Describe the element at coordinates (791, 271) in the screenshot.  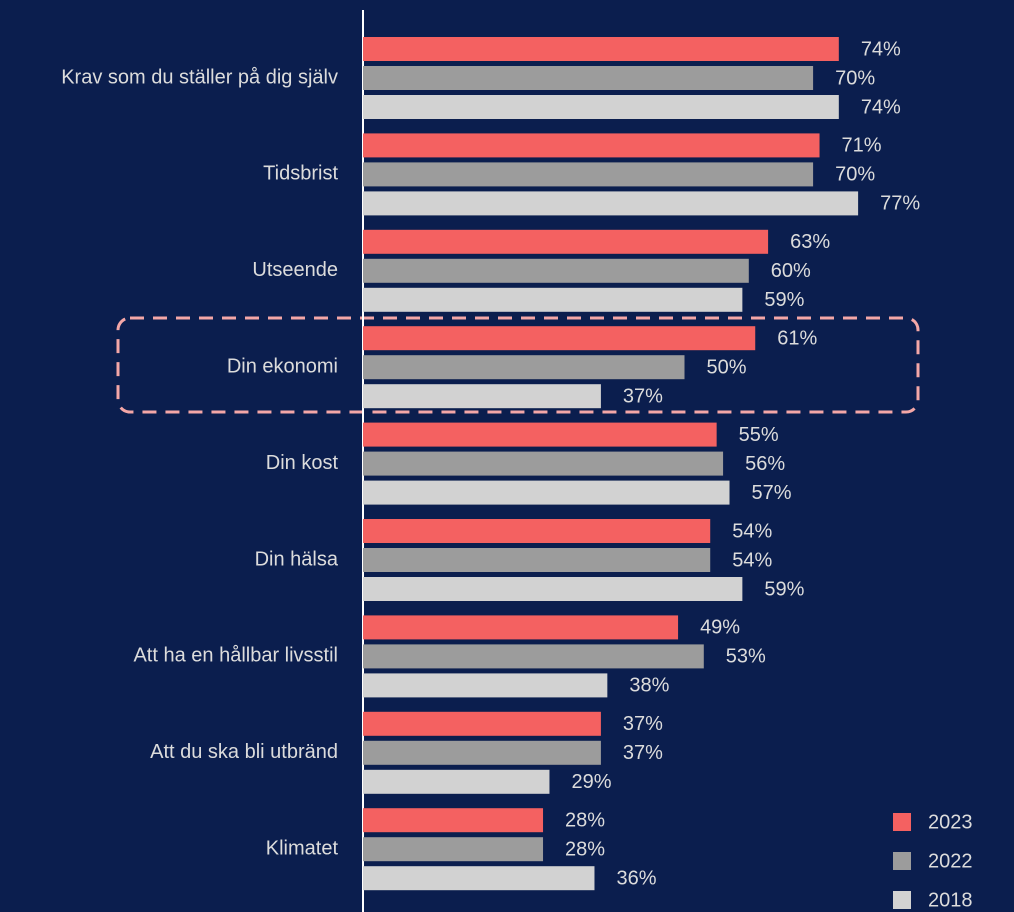
I see `value-label: 60%` at that location.